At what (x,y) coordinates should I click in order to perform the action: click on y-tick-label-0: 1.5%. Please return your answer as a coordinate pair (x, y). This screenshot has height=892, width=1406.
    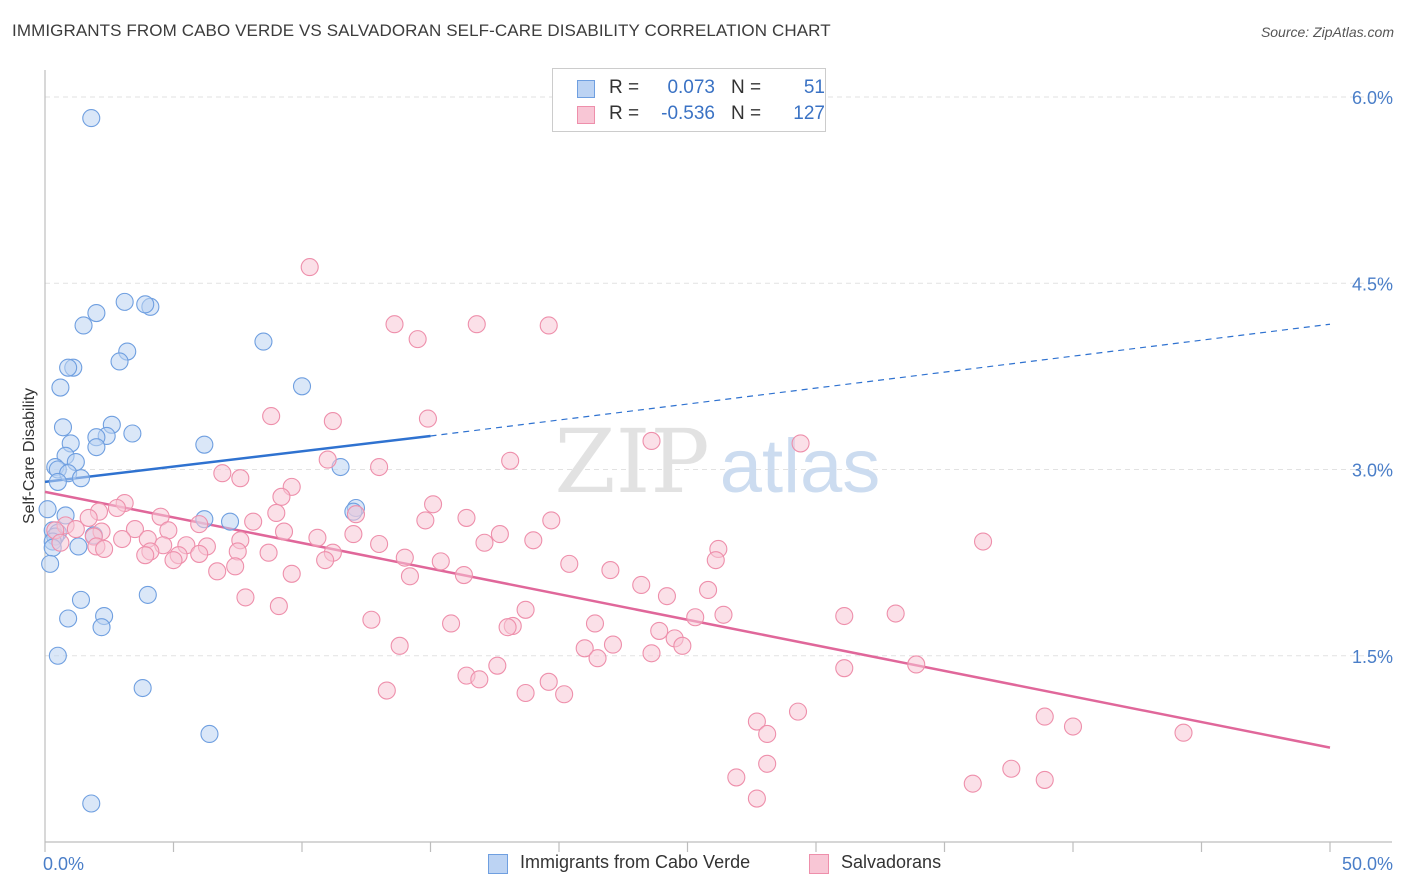
    Looking at the image, I should click on (1372, 657).